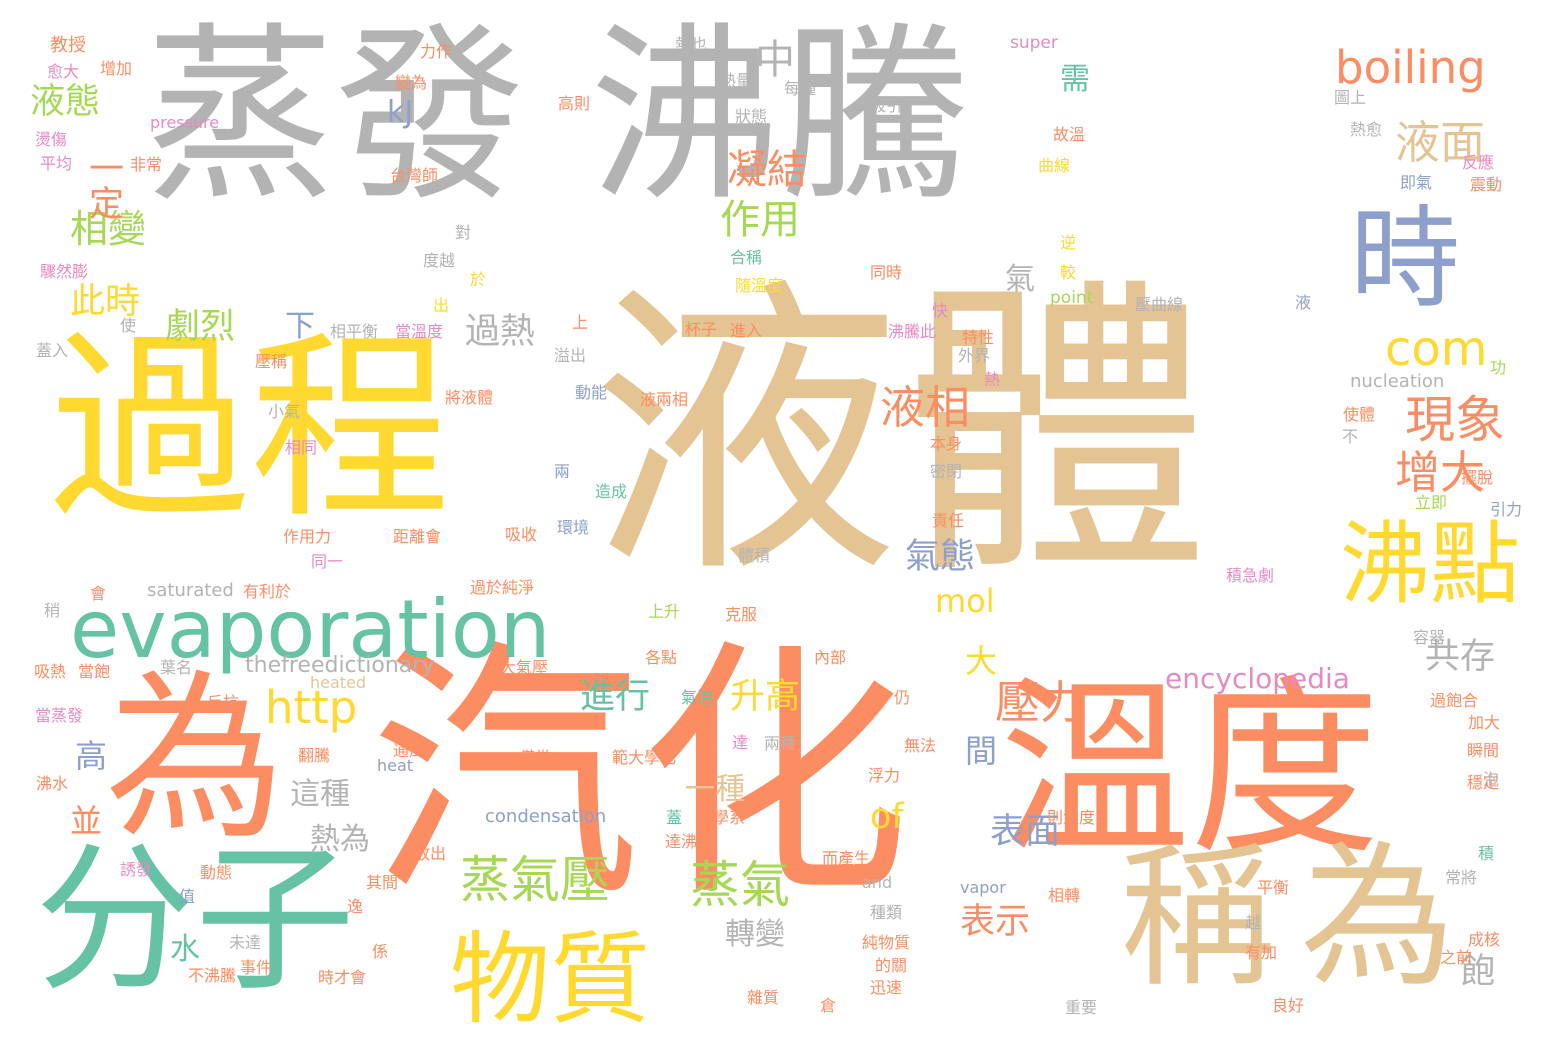 This screenshot has width=1548, height=1052. What do you see at coordinates (52, 783) in the screenshot?
I see `cloud-word: 沸水` at bounding box center [52, 783].